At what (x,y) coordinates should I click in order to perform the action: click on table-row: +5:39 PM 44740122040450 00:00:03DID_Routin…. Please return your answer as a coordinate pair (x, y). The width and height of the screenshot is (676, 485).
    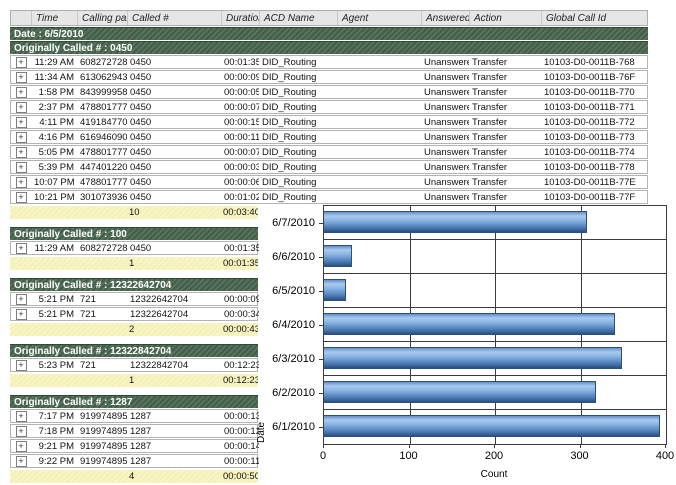
    Looking at the image, I should click on (329, 167).